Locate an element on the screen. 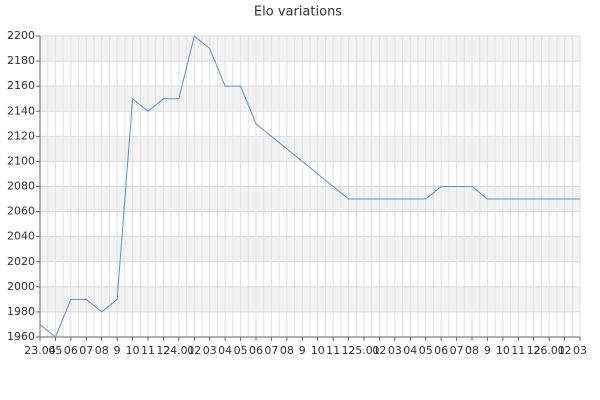 This screenshot has width=600, height=400. y-tick-label: 2120 is located at coordinates (21, 135).